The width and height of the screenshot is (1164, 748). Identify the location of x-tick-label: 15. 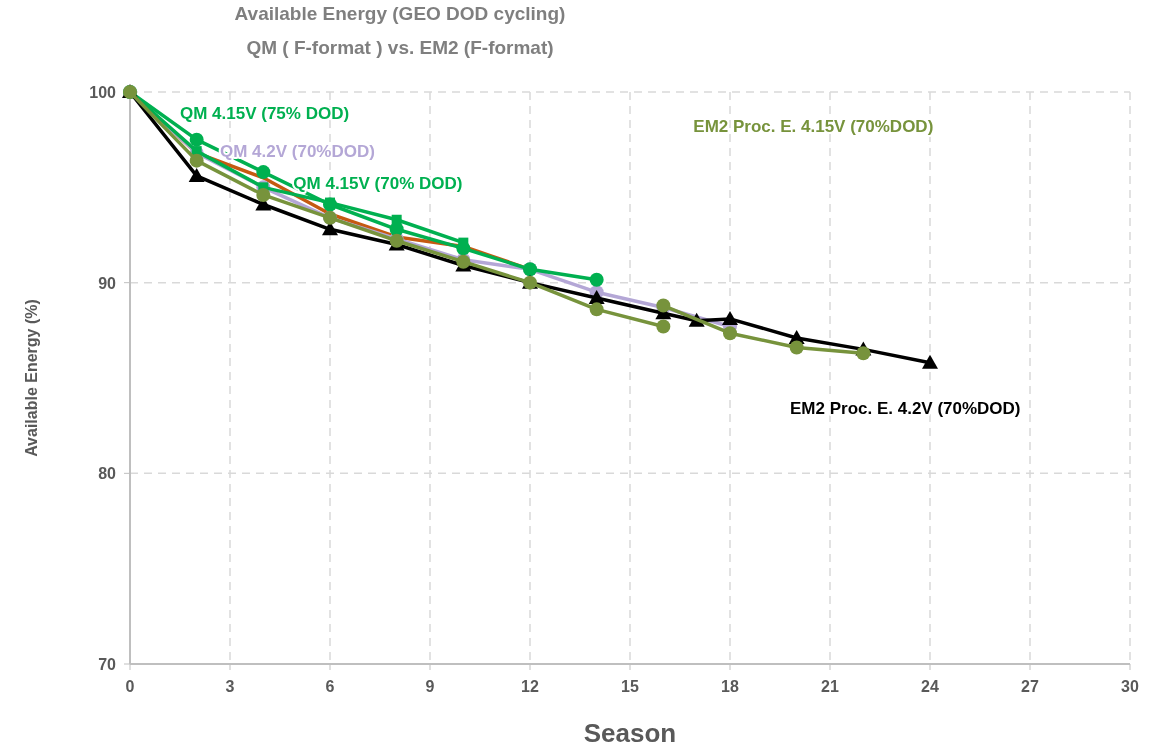
(630, 686).